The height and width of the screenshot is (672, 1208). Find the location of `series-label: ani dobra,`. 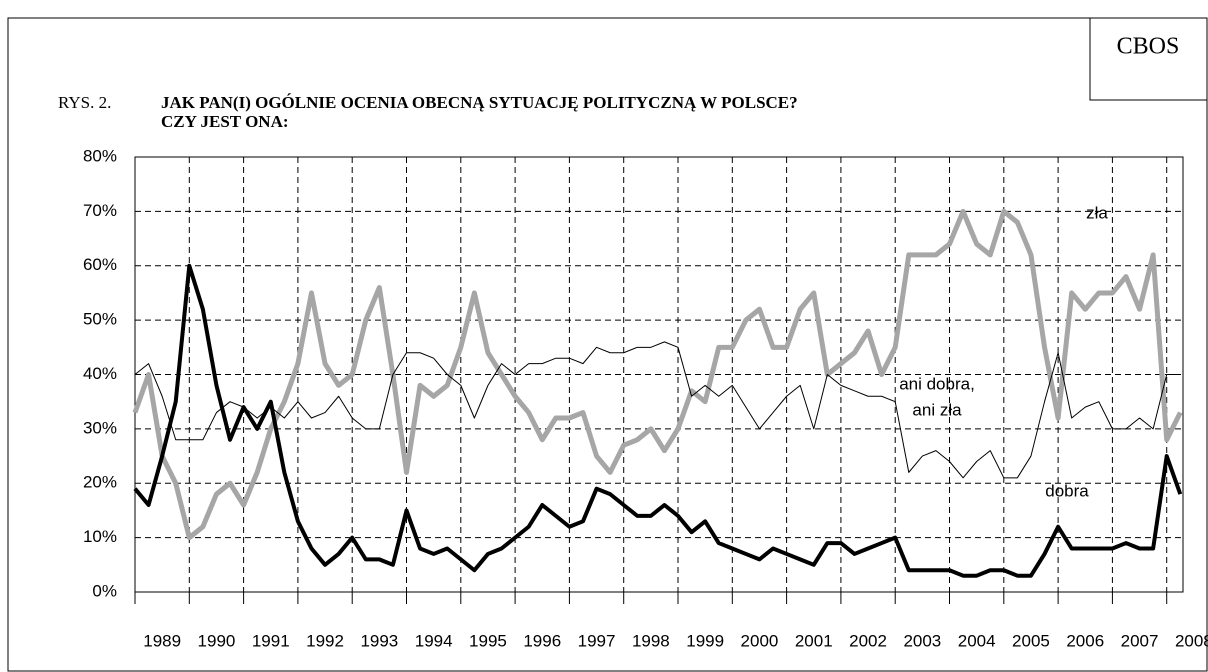

series-label: ani dobra, is located at coordinates (937, 383).